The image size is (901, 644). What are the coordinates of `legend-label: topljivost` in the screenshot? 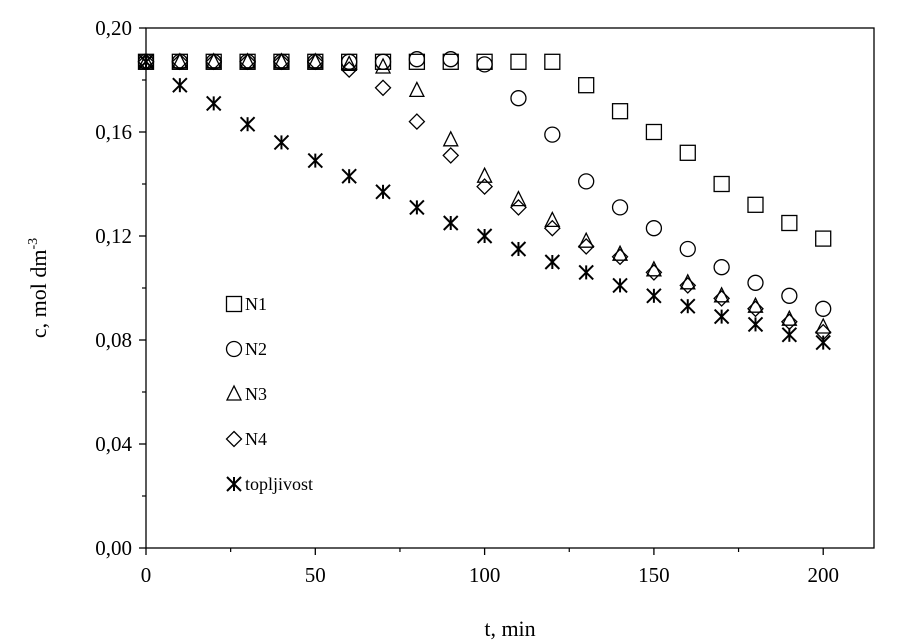 It's located at (279, 484).